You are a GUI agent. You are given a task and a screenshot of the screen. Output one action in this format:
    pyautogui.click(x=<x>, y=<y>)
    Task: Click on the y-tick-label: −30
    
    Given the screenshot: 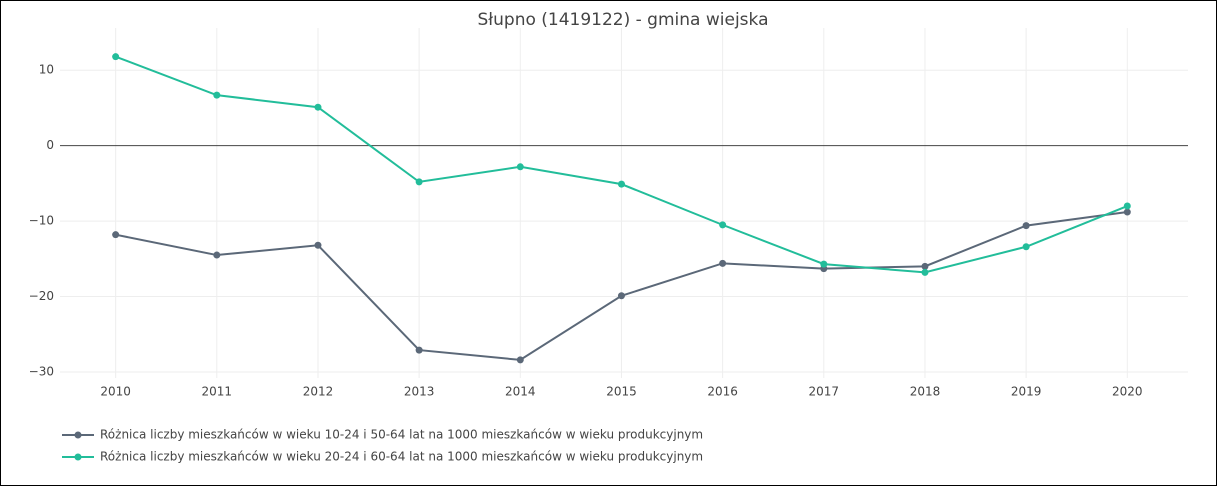 What is the action you would take?
    pyautogui.click(x=41, y=371)
    